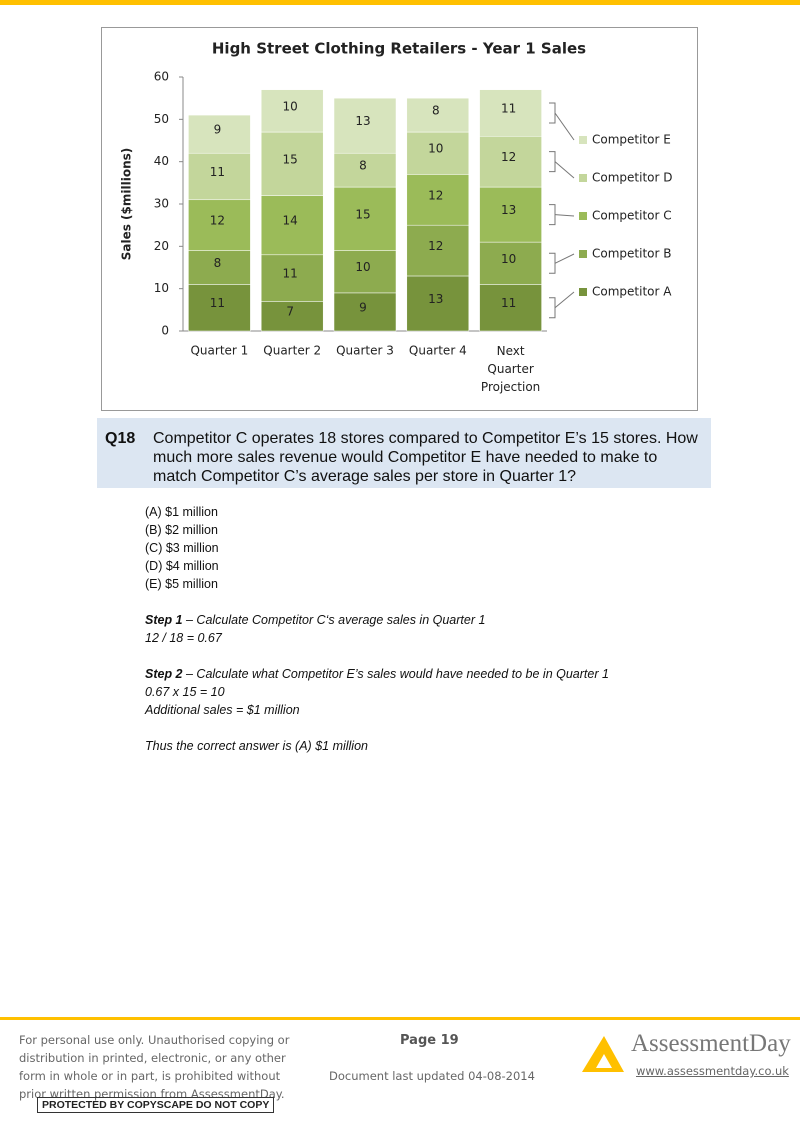 Image resolution: width=800 pixels, height=1132 pixels. Describe the element at coordinates (156, 1105) in the screenshot. I see `copyscape-badge: PROTECTED BY COPYSCAPE DO NOT COPY` at that location.